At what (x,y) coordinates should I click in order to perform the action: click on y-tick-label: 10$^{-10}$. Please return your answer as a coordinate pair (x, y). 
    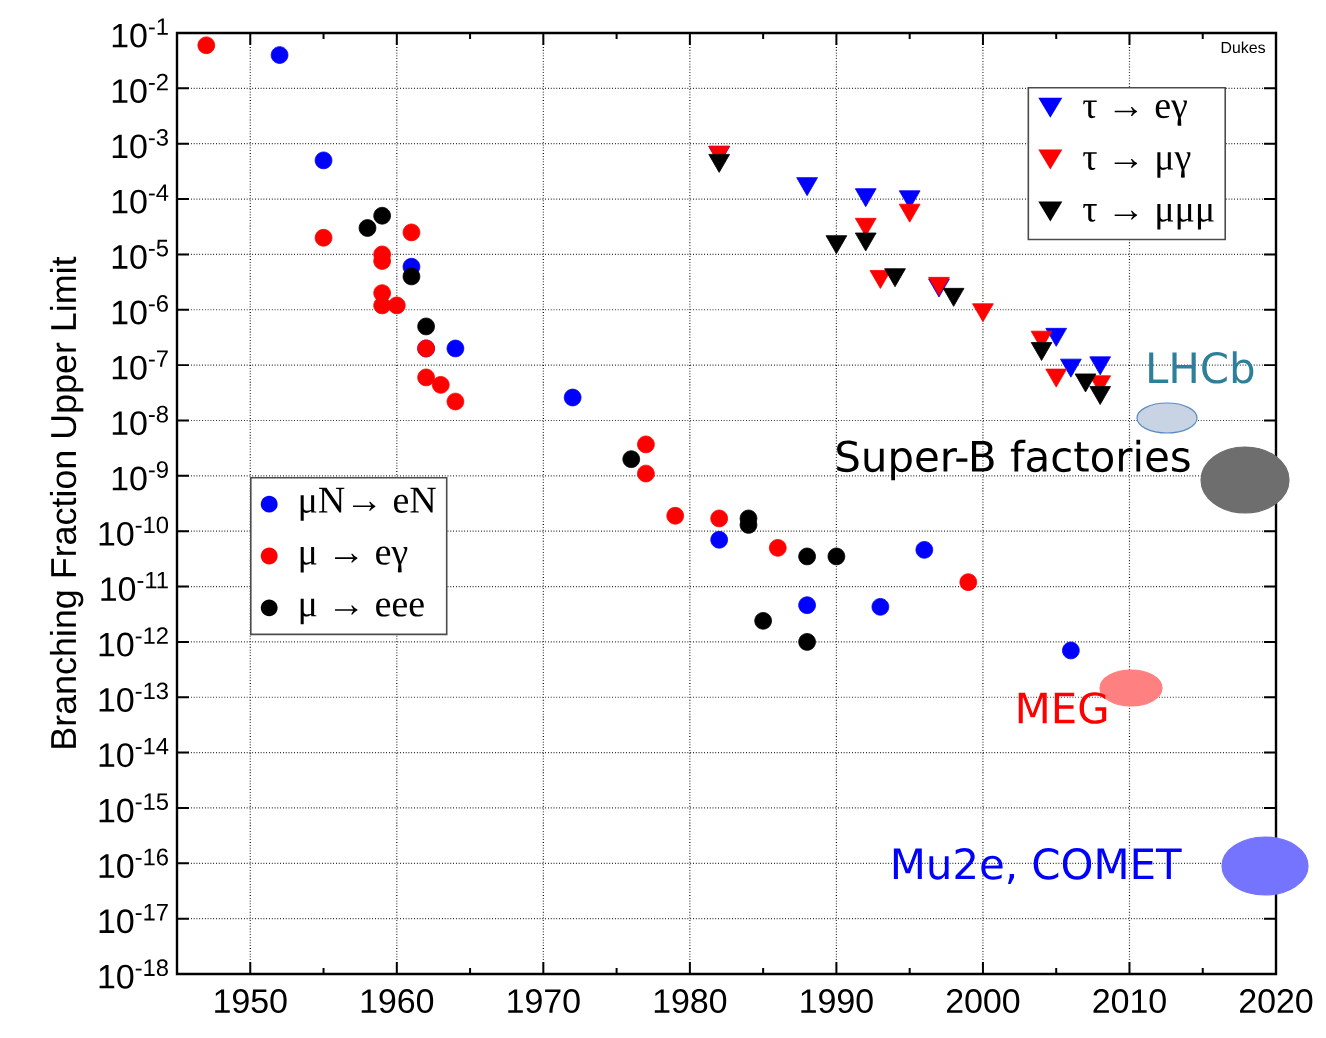
    Looking at the image, I should click on (134, 531).